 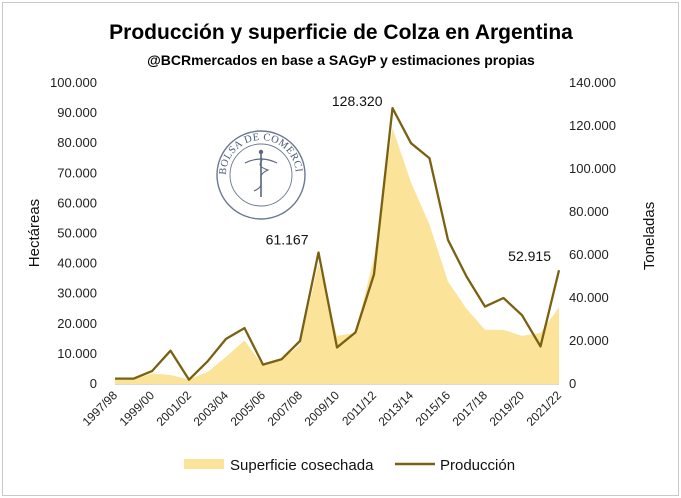 I want to click on x-tick-label: 2009/10, so click(x=322, y=408).